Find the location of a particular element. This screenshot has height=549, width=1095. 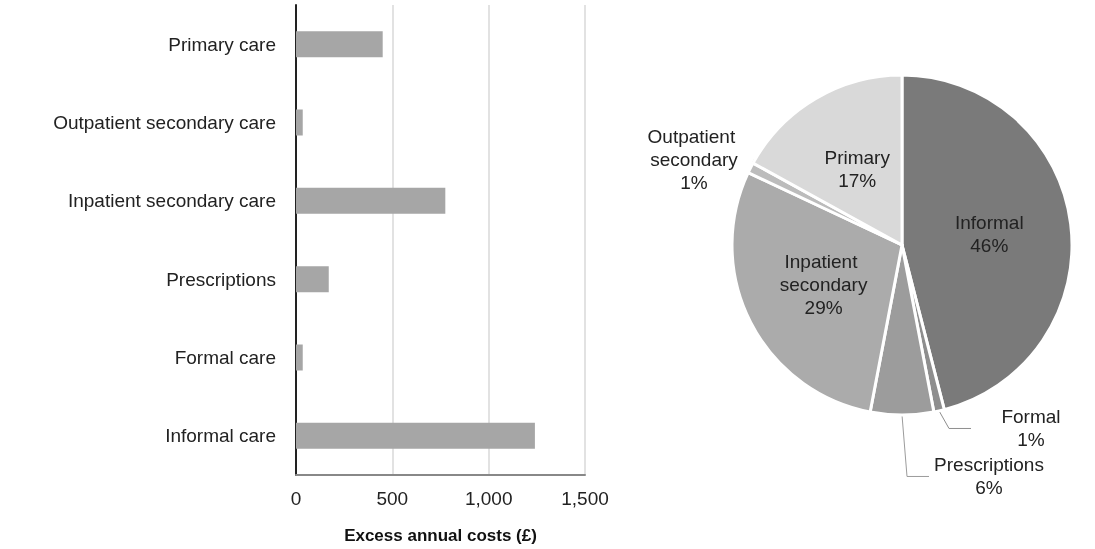

legend-label: Formal is located at coordinates (1031, 417).